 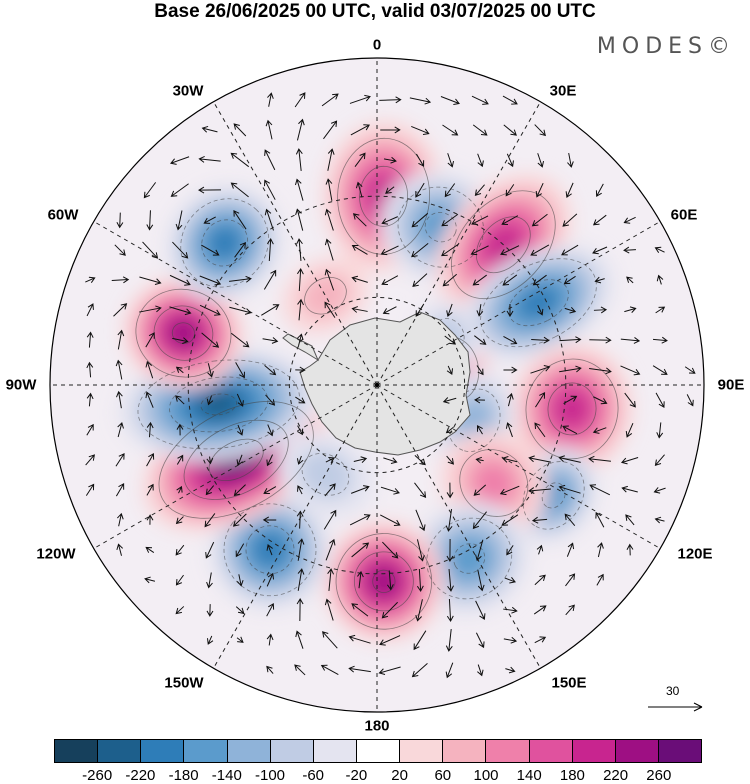 I want to click on reference-vector-label: 30, so click(x=673, y=691).